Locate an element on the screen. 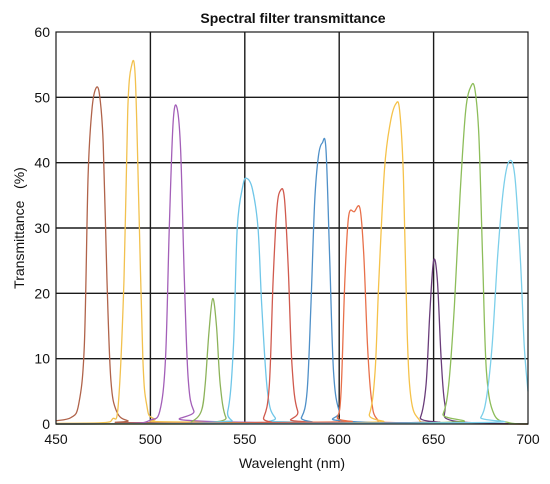 This screenshot has width=550, height=484. x-tick-label: 550 is located at coordinates (245, 439).